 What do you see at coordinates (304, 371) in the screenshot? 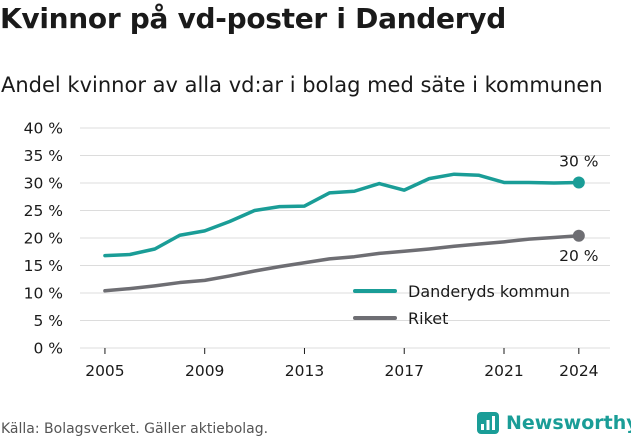
I see `x-tick-label: 2013` at bounding box center [304, 371].